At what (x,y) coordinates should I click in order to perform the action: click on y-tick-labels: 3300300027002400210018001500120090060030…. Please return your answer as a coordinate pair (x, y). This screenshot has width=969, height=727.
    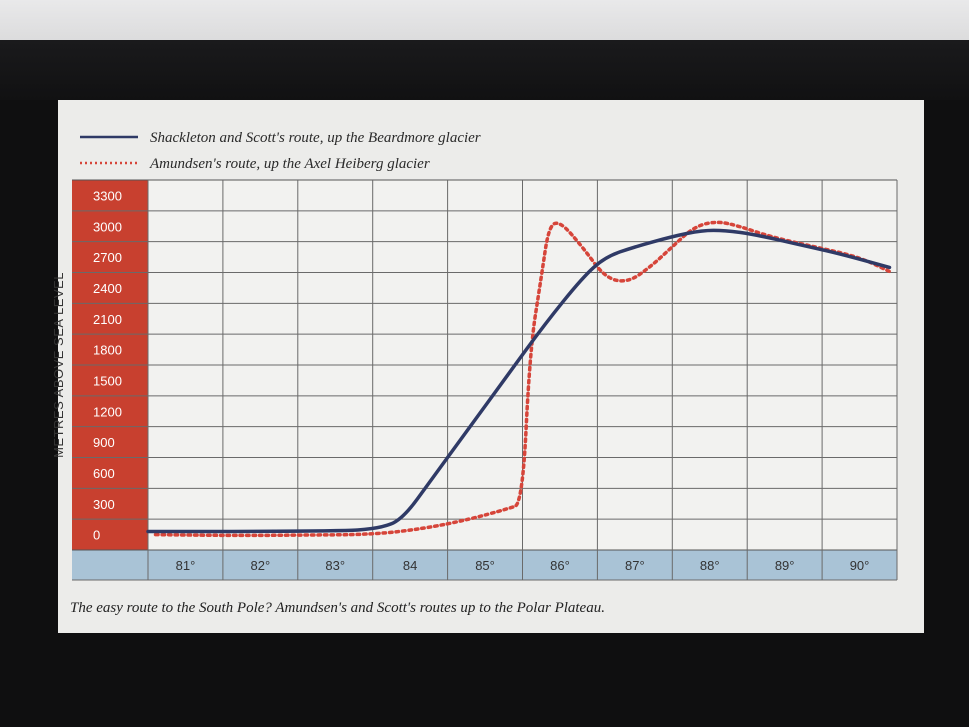
    Looking at the image, I should click on (107, 365).